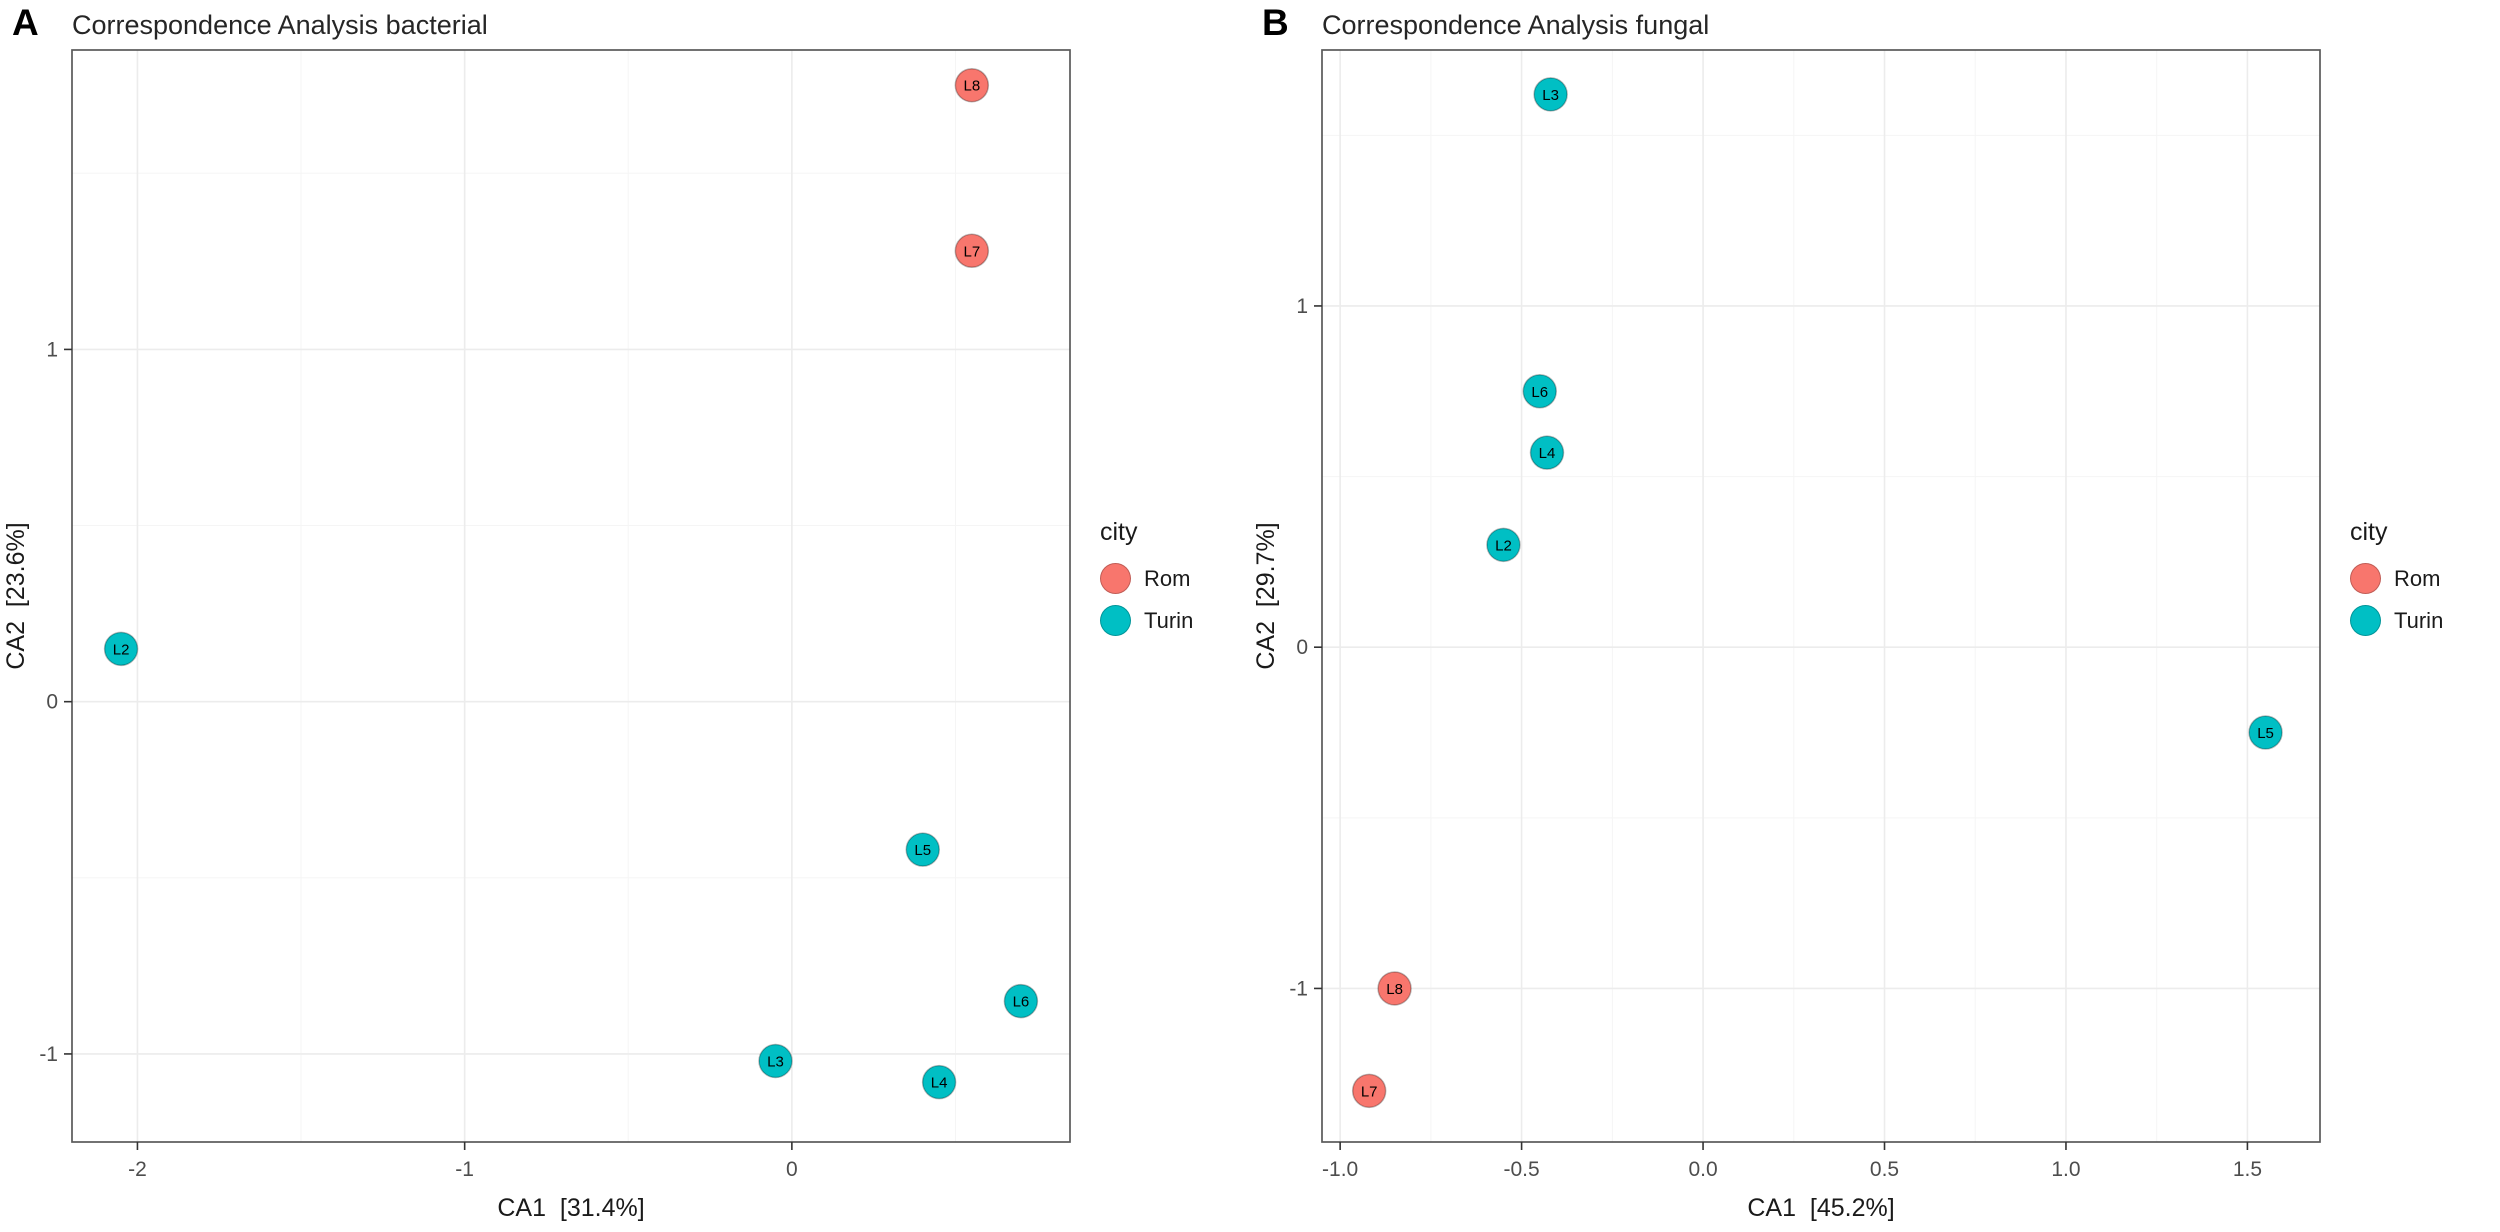  What do you see at coordinates (137, 1169) in the screenshot?
I see `x-tick-label: -2` at bounding box center [137, 1169].